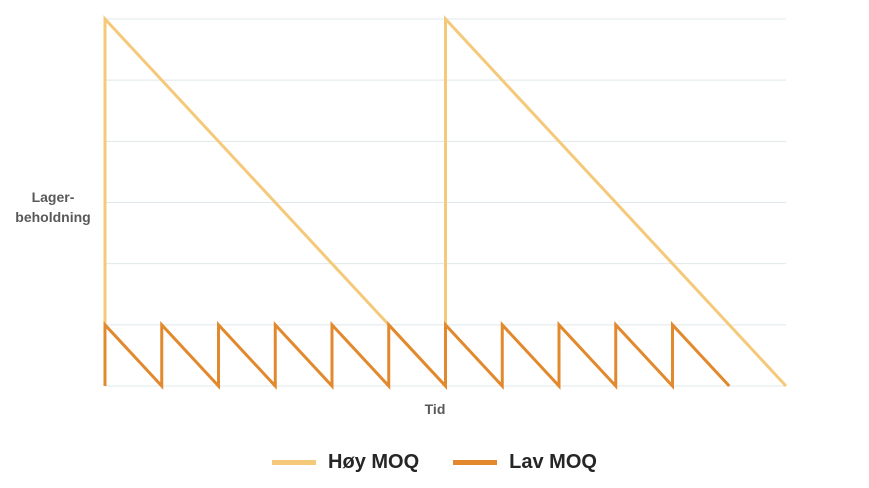 This screenshot has height=488, width=869. Describe the element at coordinates (53, 217) in the screenshot. I see `y-axis-label-line-2: beholdning` at that location.